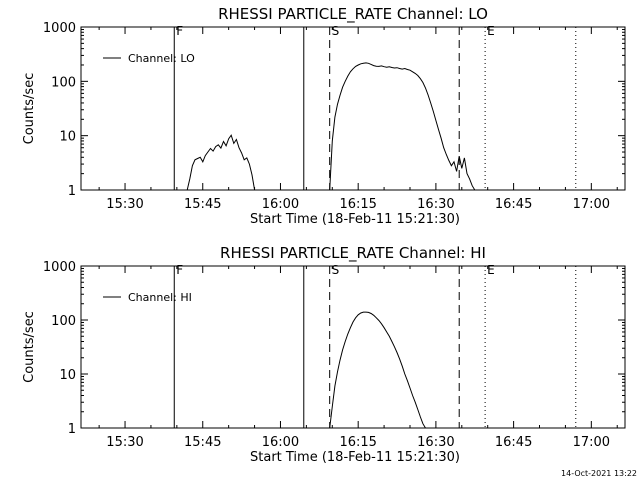  What do you see at coordinates (377, 370) in the screenshot?
I see `series-line-channel-hi` at bounding box center [377, 370].